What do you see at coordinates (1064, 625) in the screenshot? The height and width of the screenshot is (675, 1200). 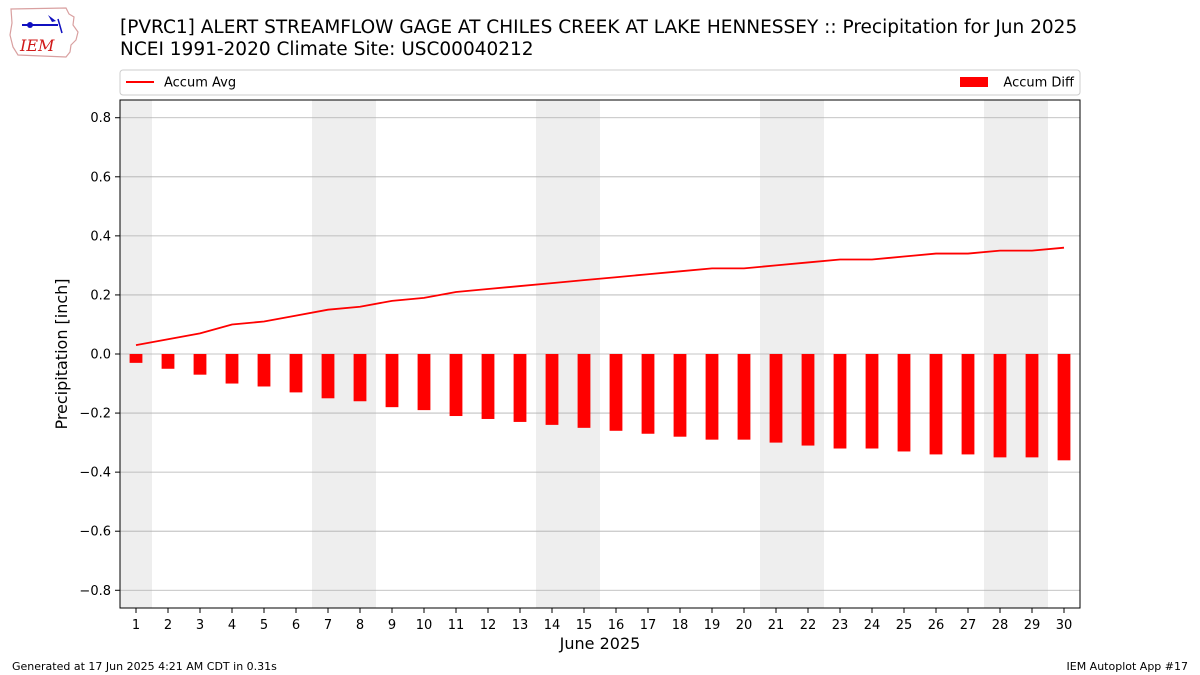 I see `x-tick-label: 30` at bounding box center [1064, 625].